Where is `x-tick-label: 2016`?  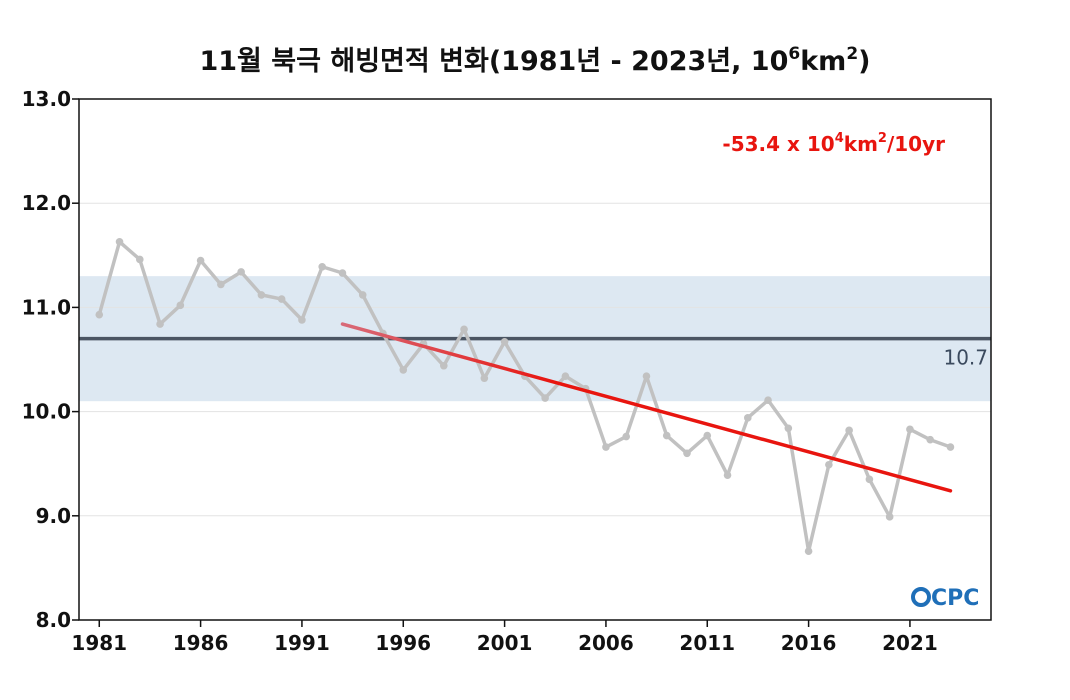
x-tick-label: 2016 is located at coordinates (809, 643).